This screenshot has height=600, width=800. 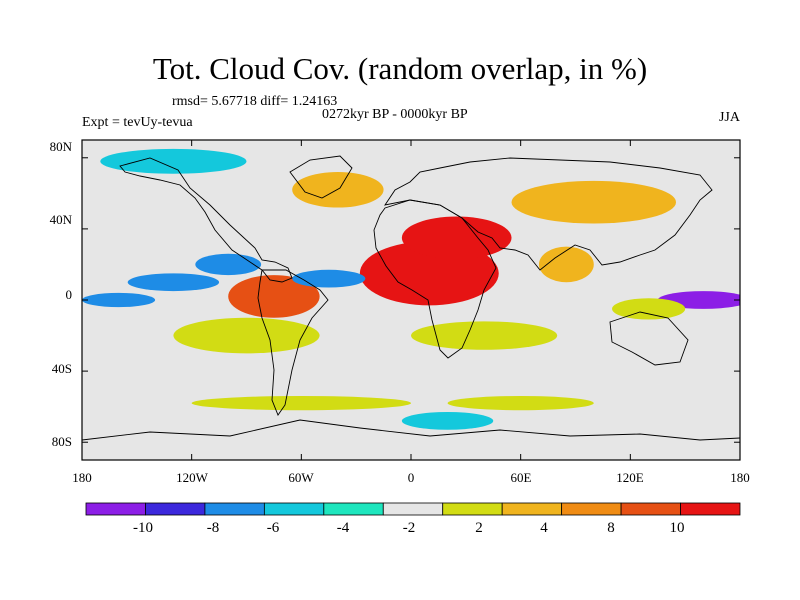 What do you see at coordinates (143, 528) in the screenshot?
I see `colorbar-label: -10` at bounding box center [143, 528].